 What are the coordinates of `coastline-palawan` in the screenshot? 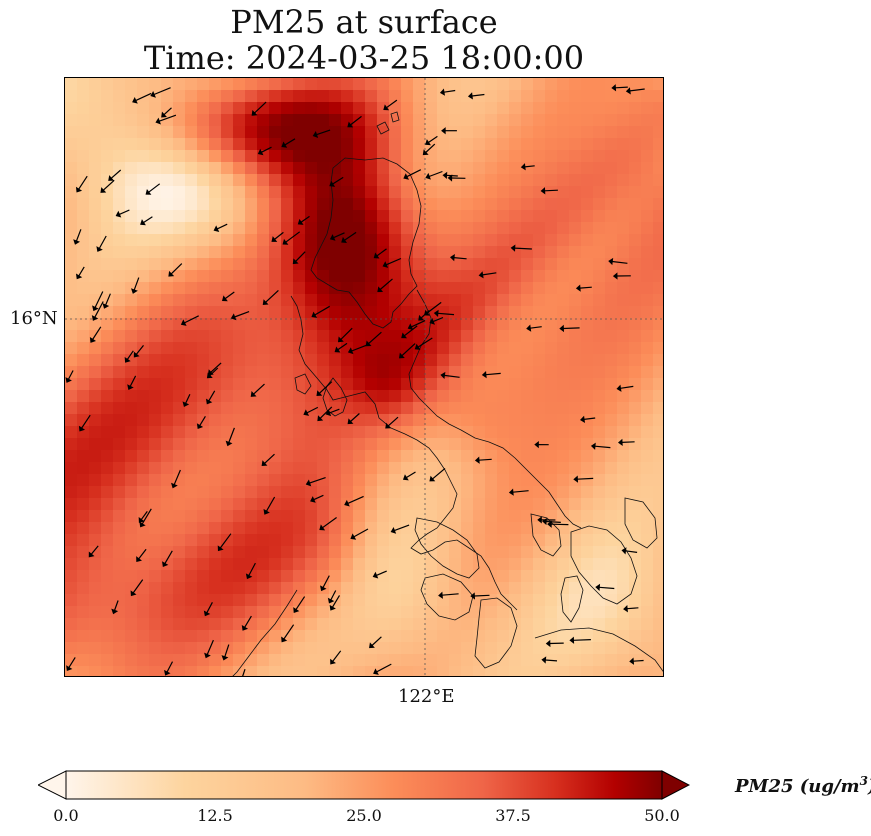 It's located at (265, 632).